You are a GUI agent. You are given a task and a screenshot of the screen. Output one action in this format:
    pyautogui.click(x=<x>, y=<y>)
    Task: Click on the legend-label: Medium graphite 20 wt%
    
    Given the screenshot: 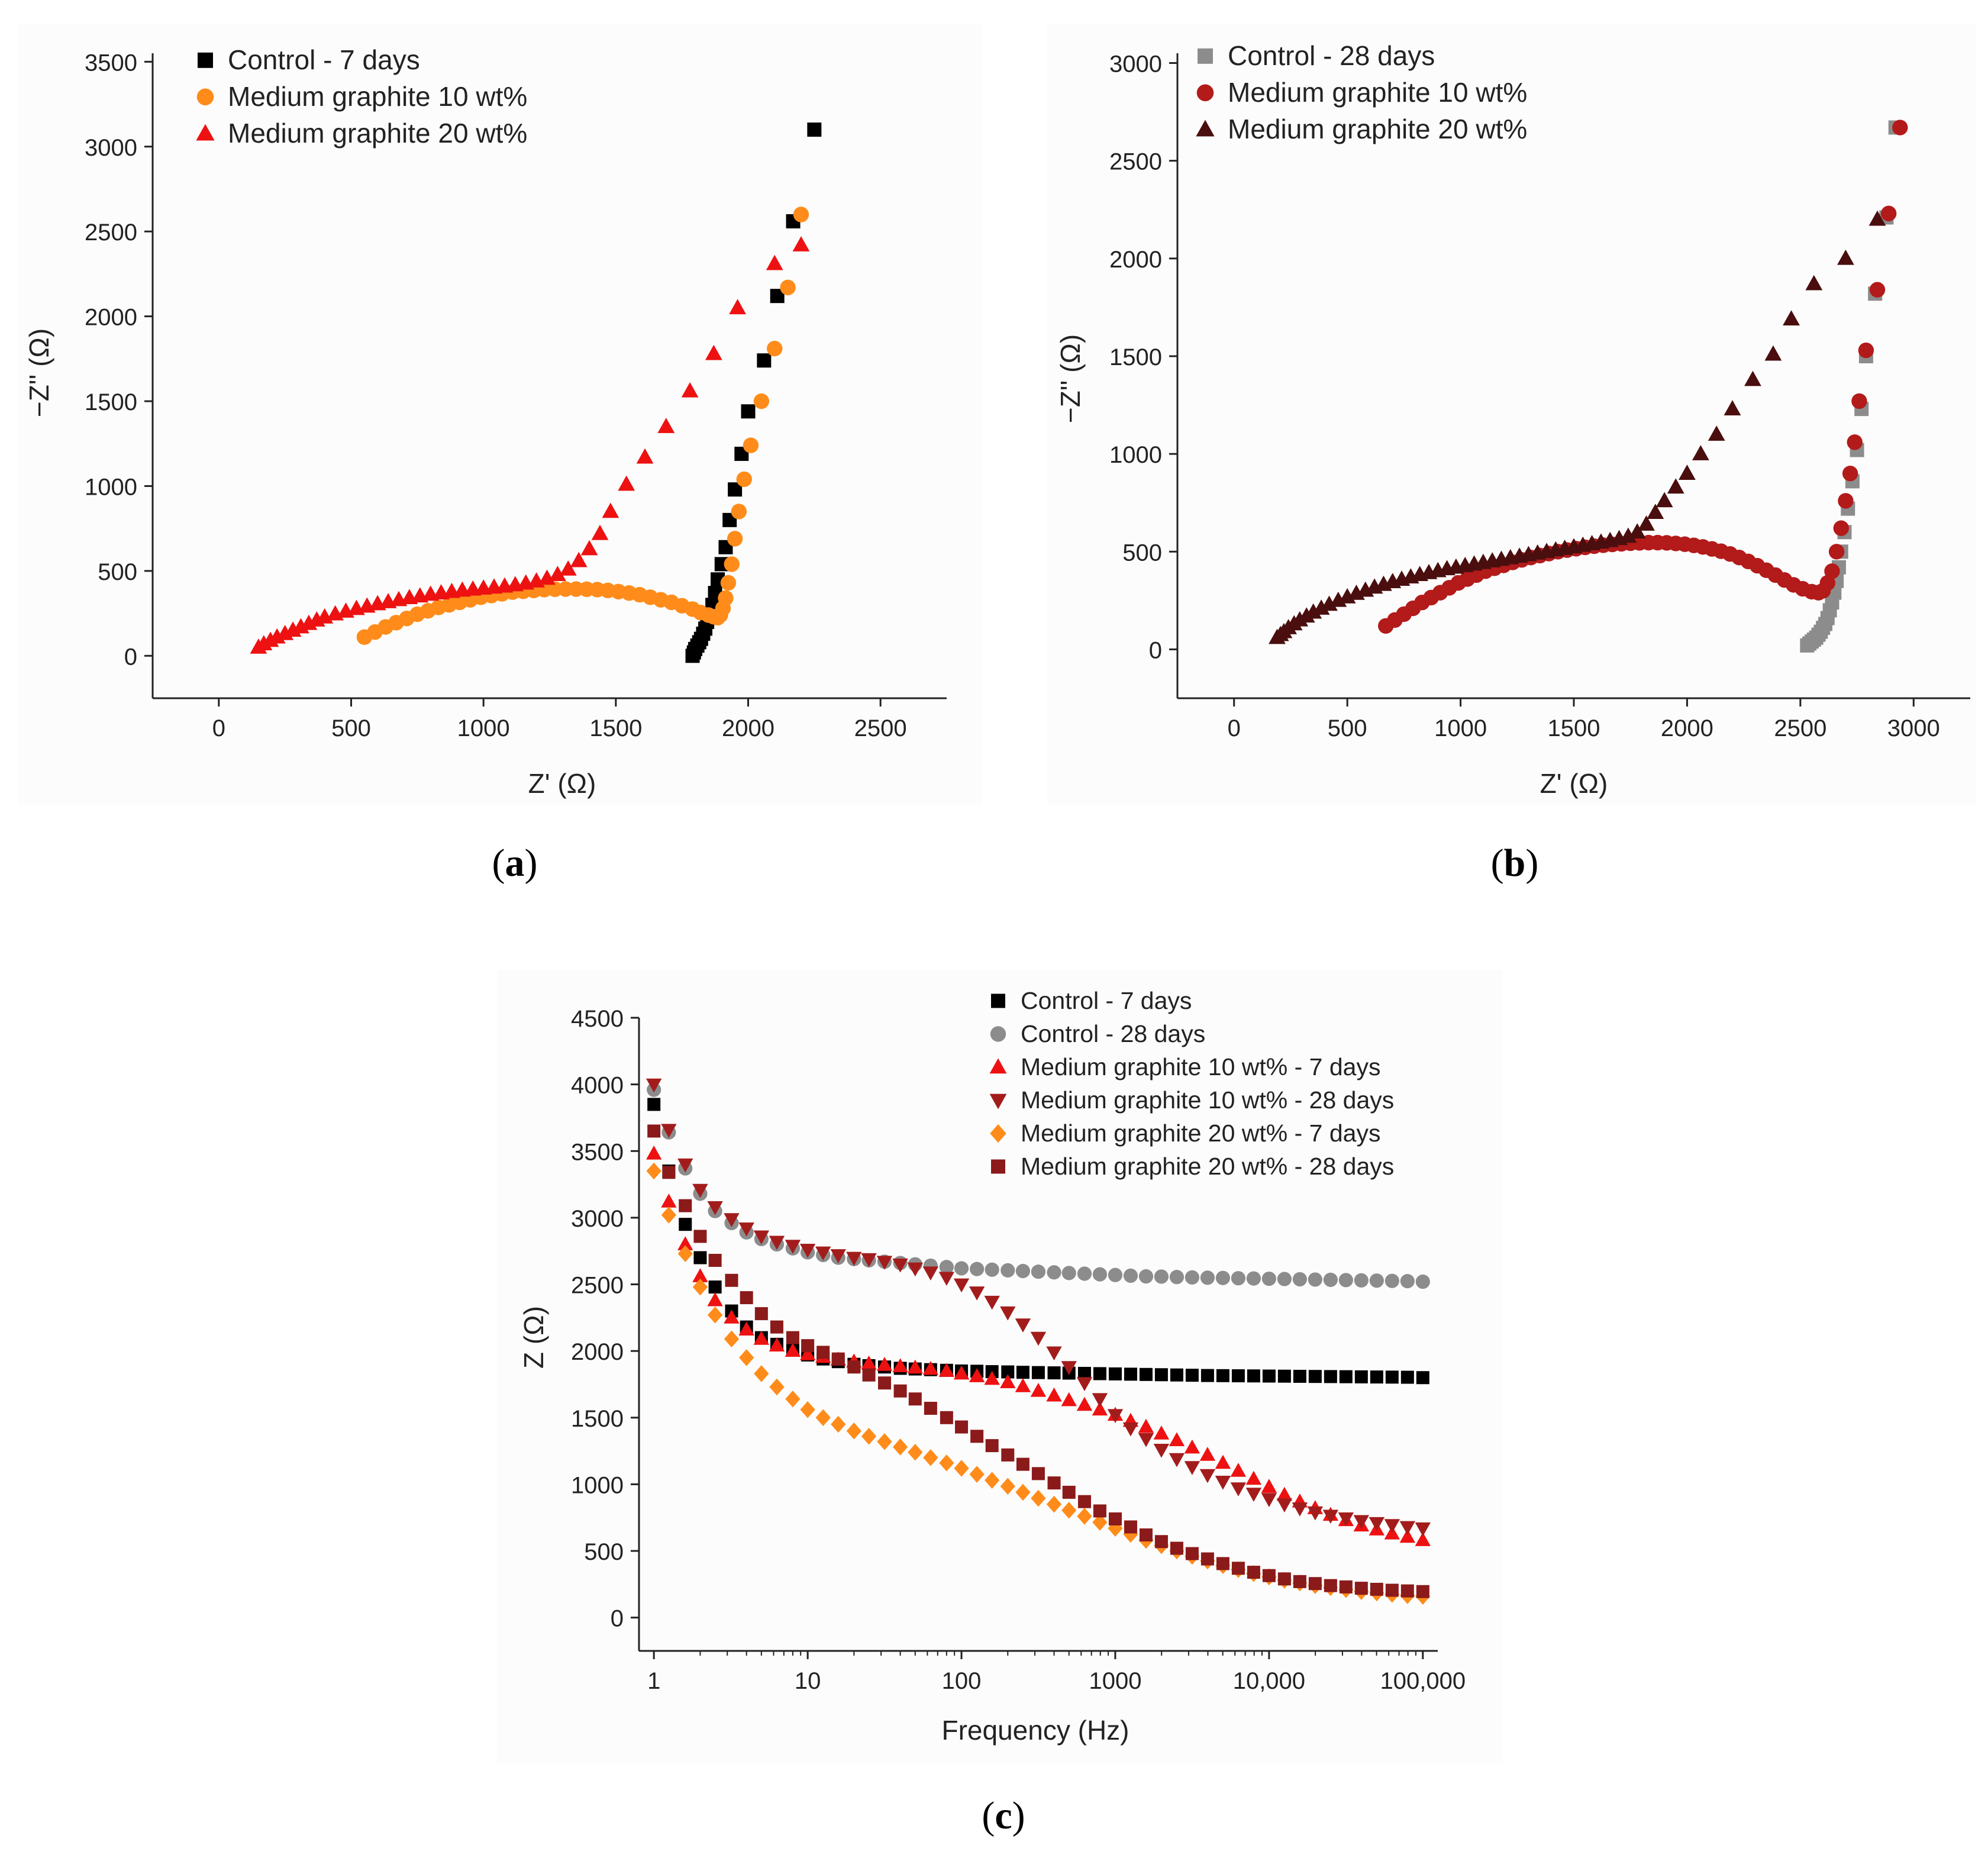 What is the action you would take?
    pyautogui.click(x=377, y=133)
    